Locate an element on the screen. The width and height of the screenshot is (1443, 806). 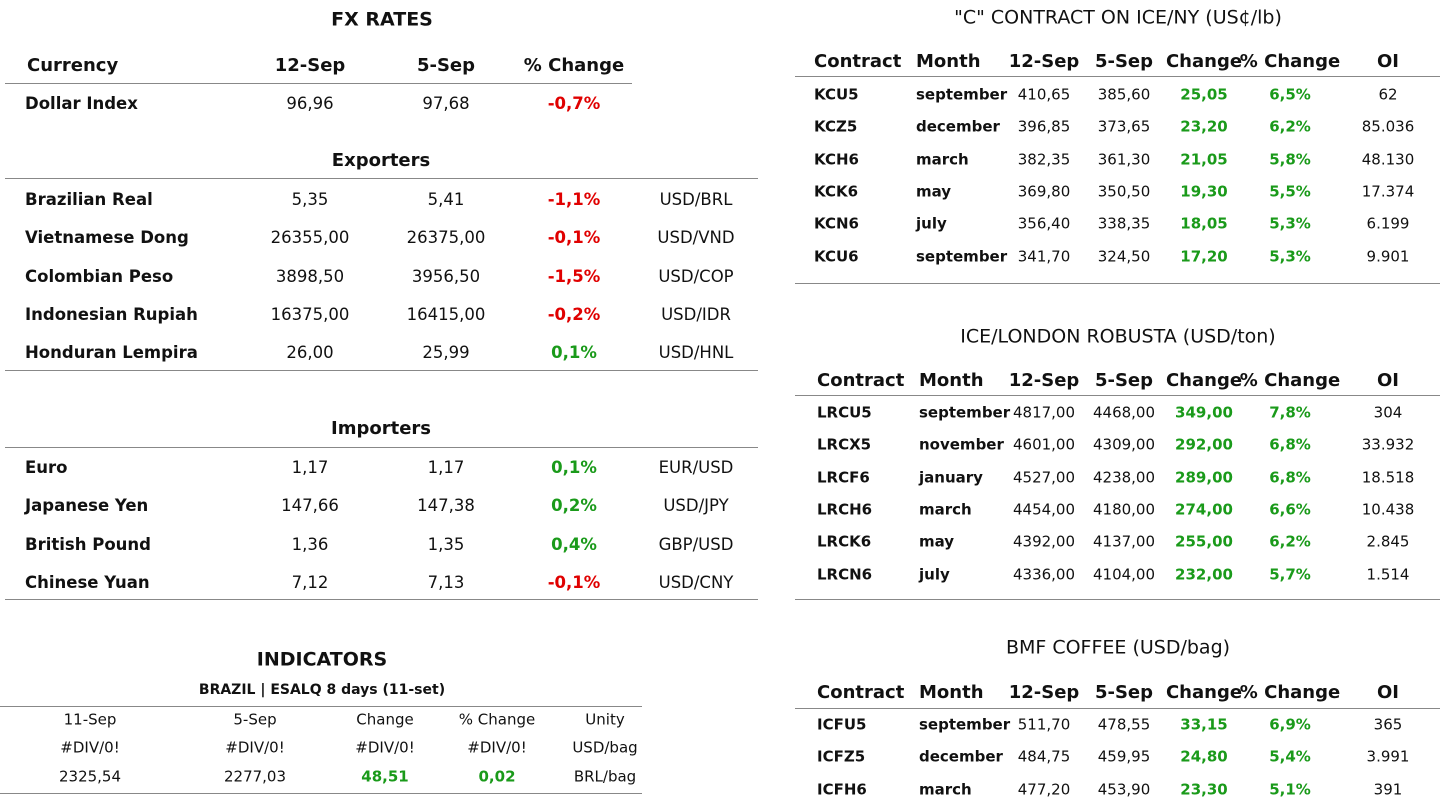
cell: 7,12 is located at coordinates (310, 582).